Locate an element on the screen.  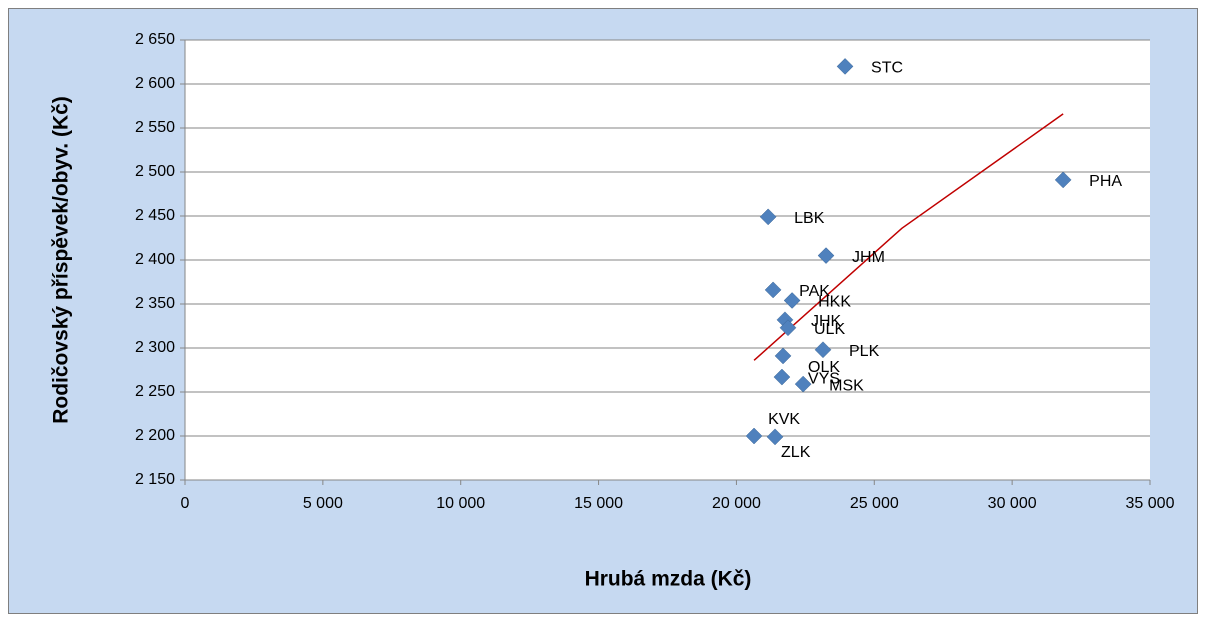
y-tick-label: 2 300 is located at coordinates (155, 347).